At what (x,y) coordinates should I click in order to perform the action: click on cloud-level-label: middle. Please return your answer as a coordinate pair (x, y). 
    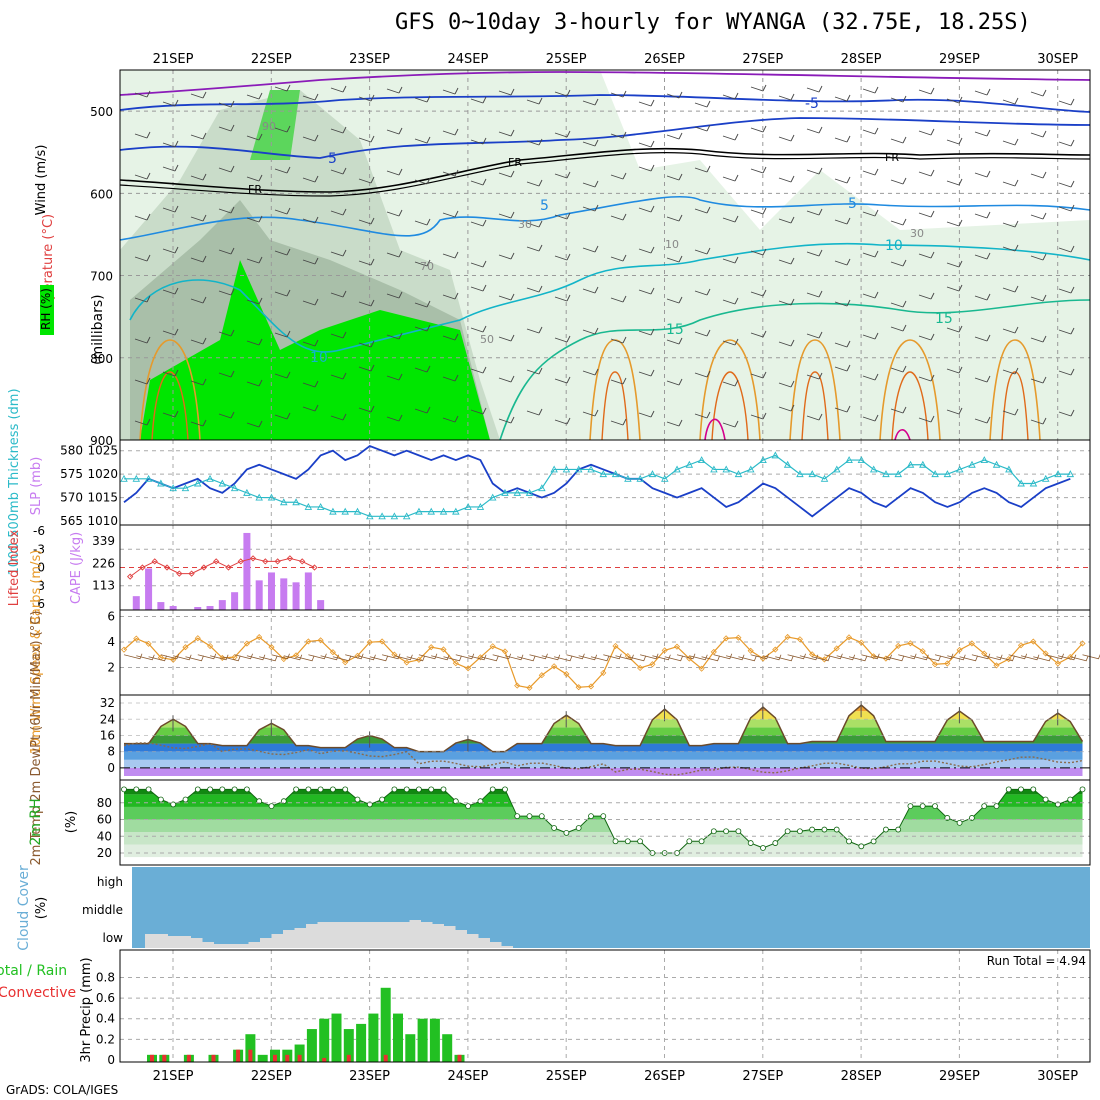
    Looking at the image, I should click on (102, 910).